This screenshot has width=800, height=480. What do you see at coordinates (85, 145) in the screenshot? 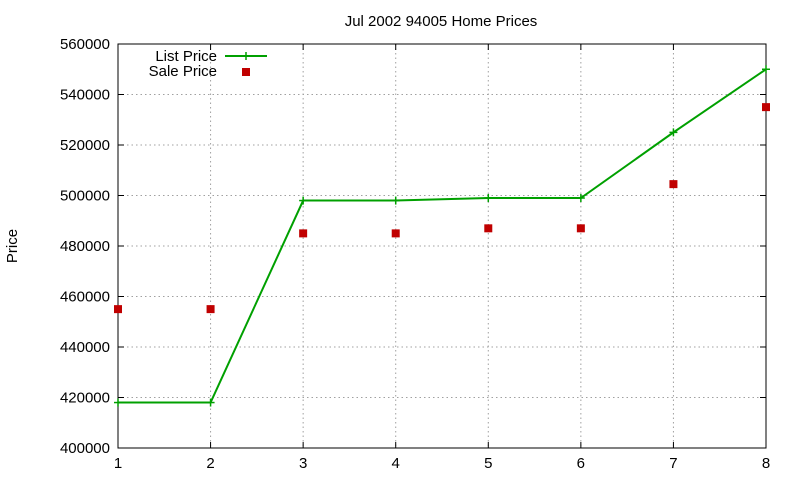
I see `y-tick-label: 520000` at bounding box center [85, 145].